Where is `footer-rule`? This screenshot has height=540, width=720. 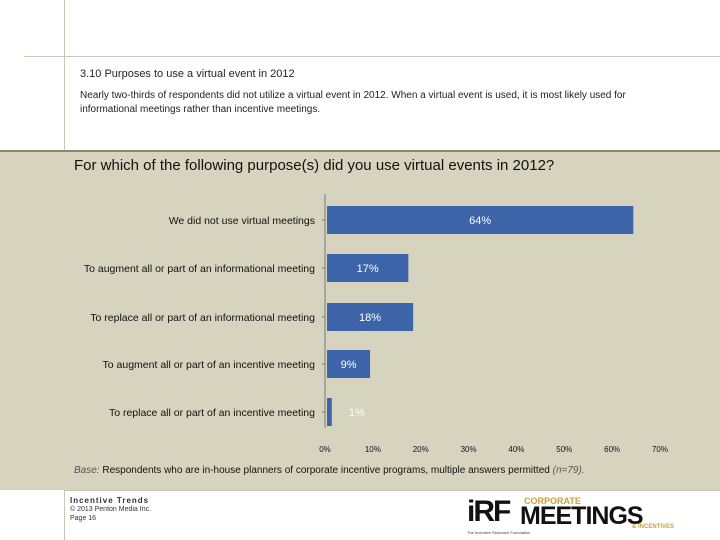 footer-rule is located at coordinates (392, 490).